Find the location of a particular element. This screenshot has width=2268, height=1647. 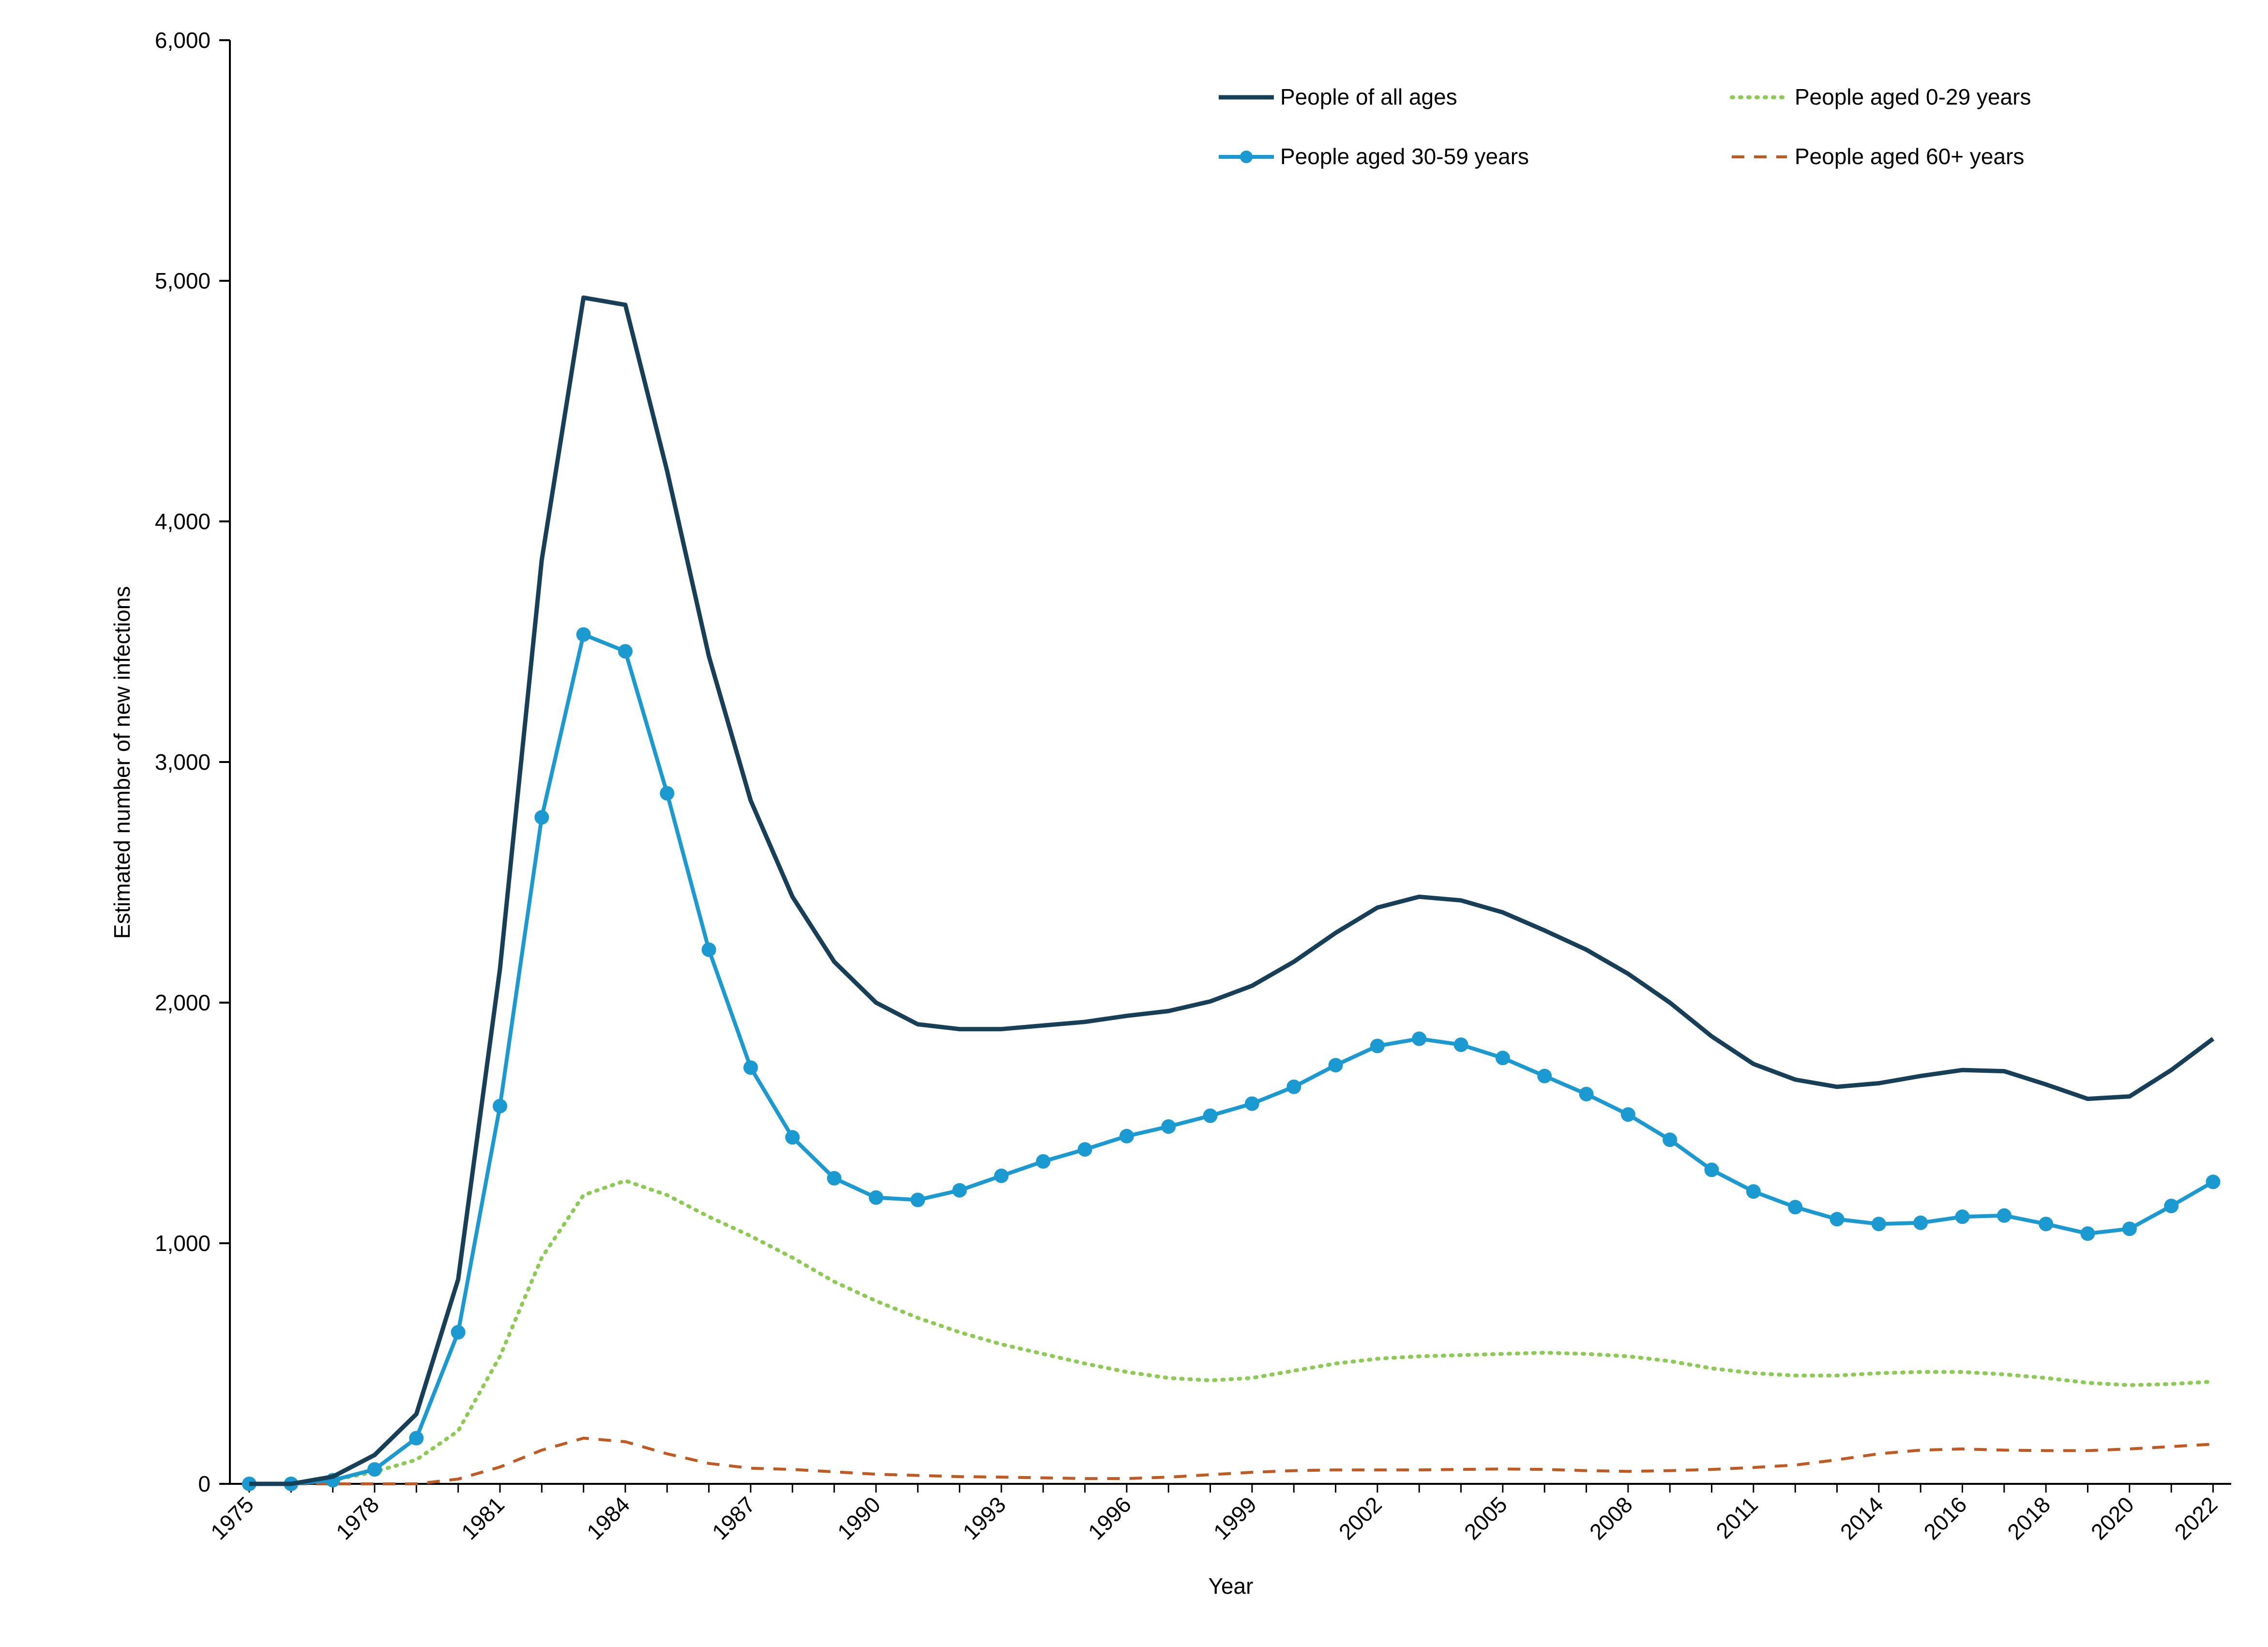

x-tick-label: 1984 is located at coordinates (608, 1518).